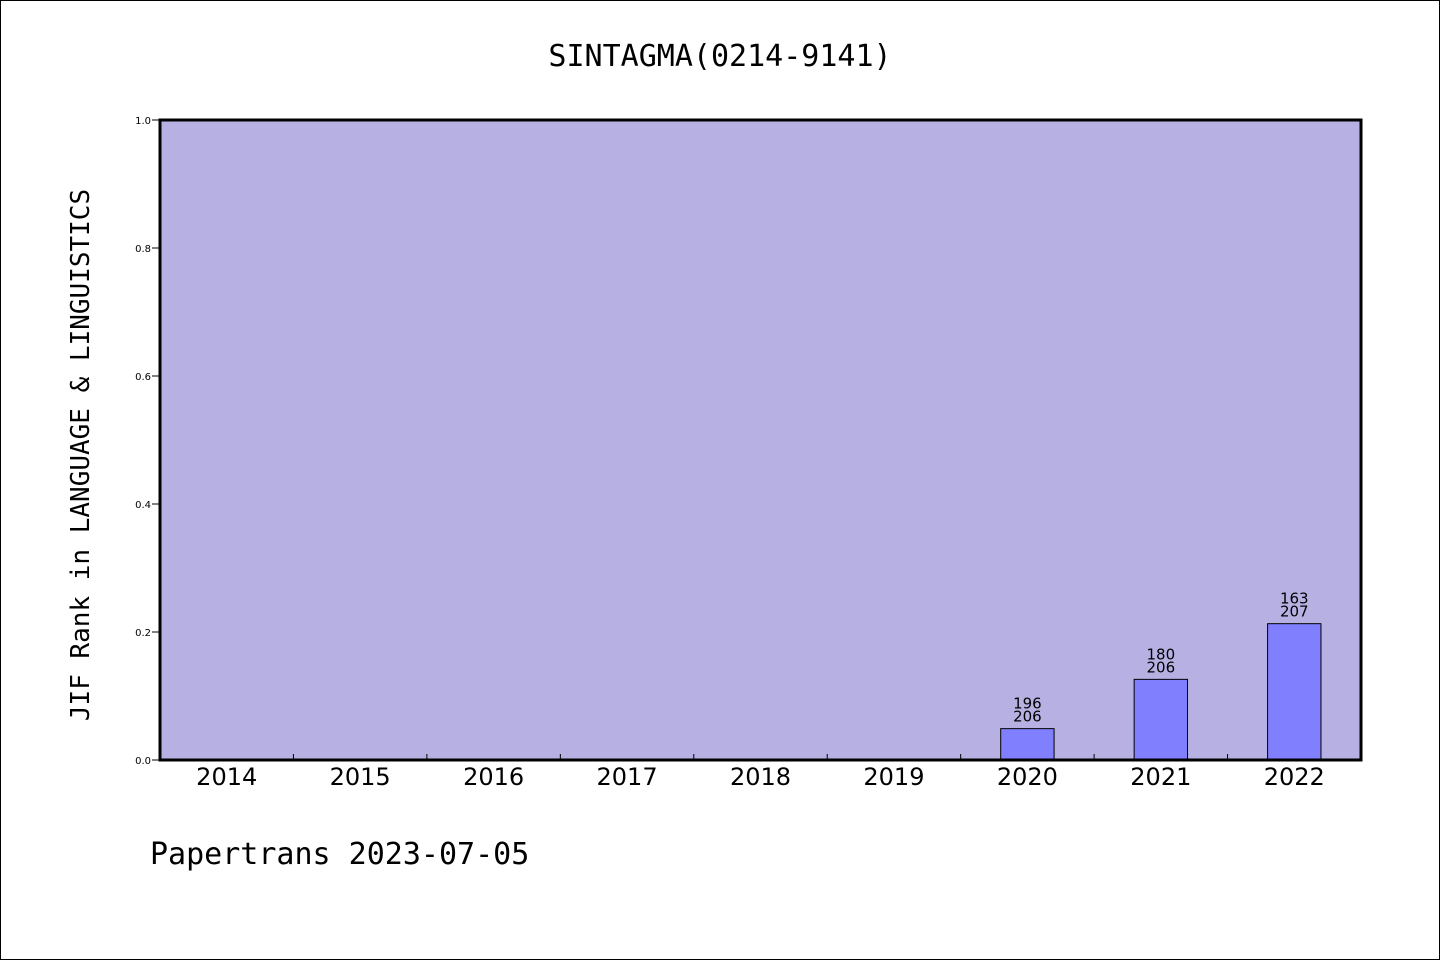 This screenshot has height=960, width=1440. I want to click on x-tick-label: 2018, so click(760, 777).